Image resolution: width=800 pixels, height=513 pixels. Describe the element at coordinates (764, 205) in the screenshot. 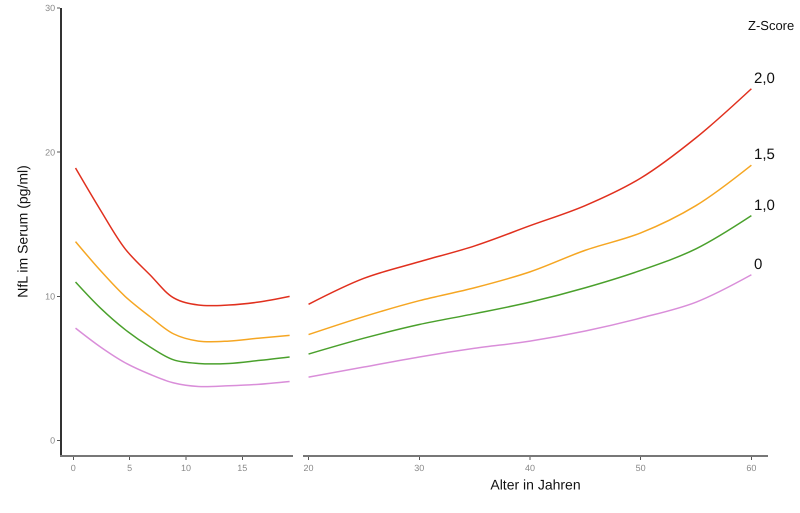

I see `series-label: 1,0` at that location.